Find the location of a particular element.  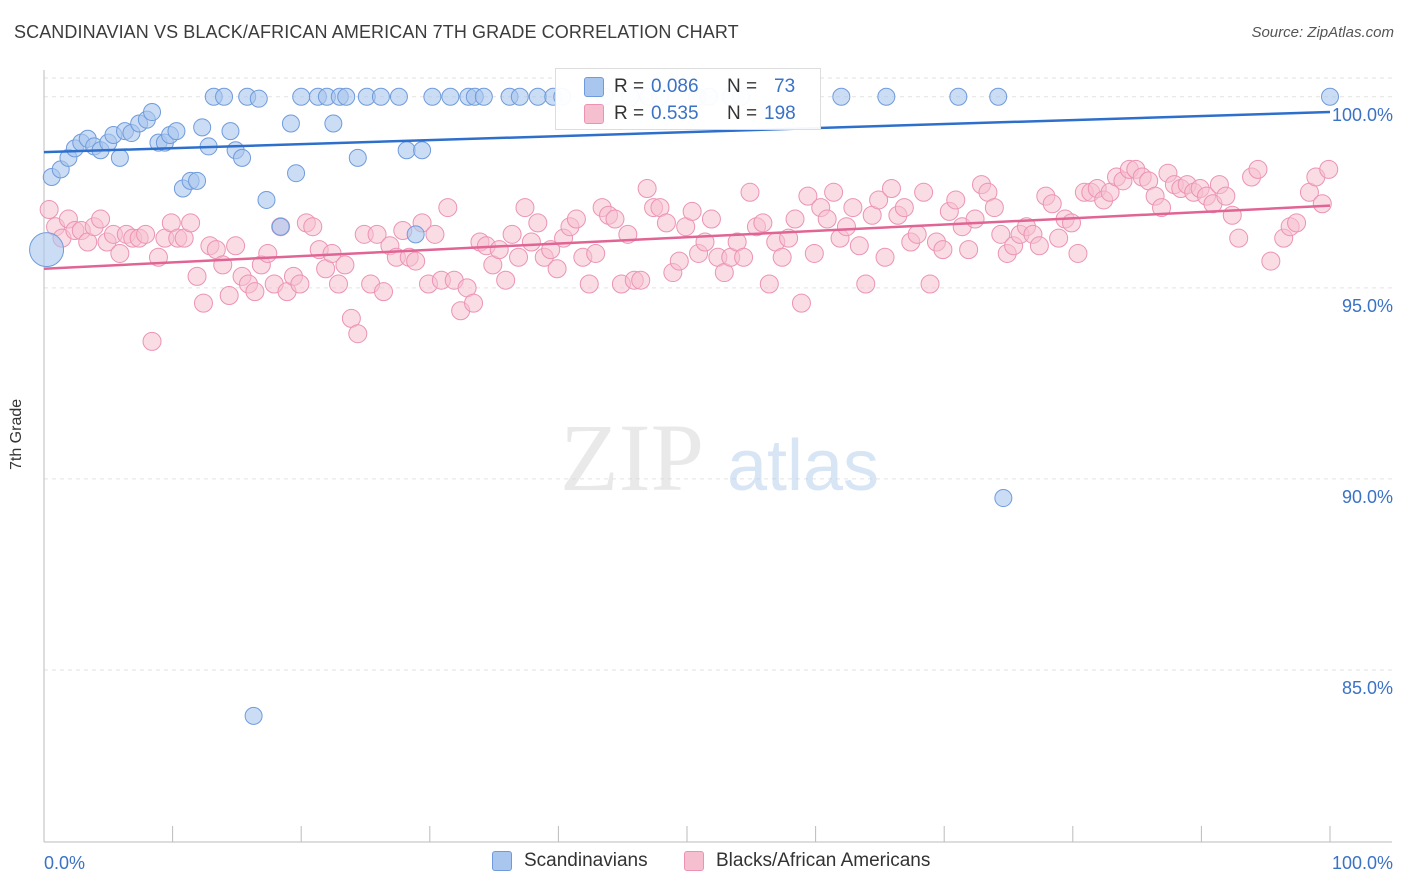

watermark-atlas: atlas is located at coordinates (803, 466).